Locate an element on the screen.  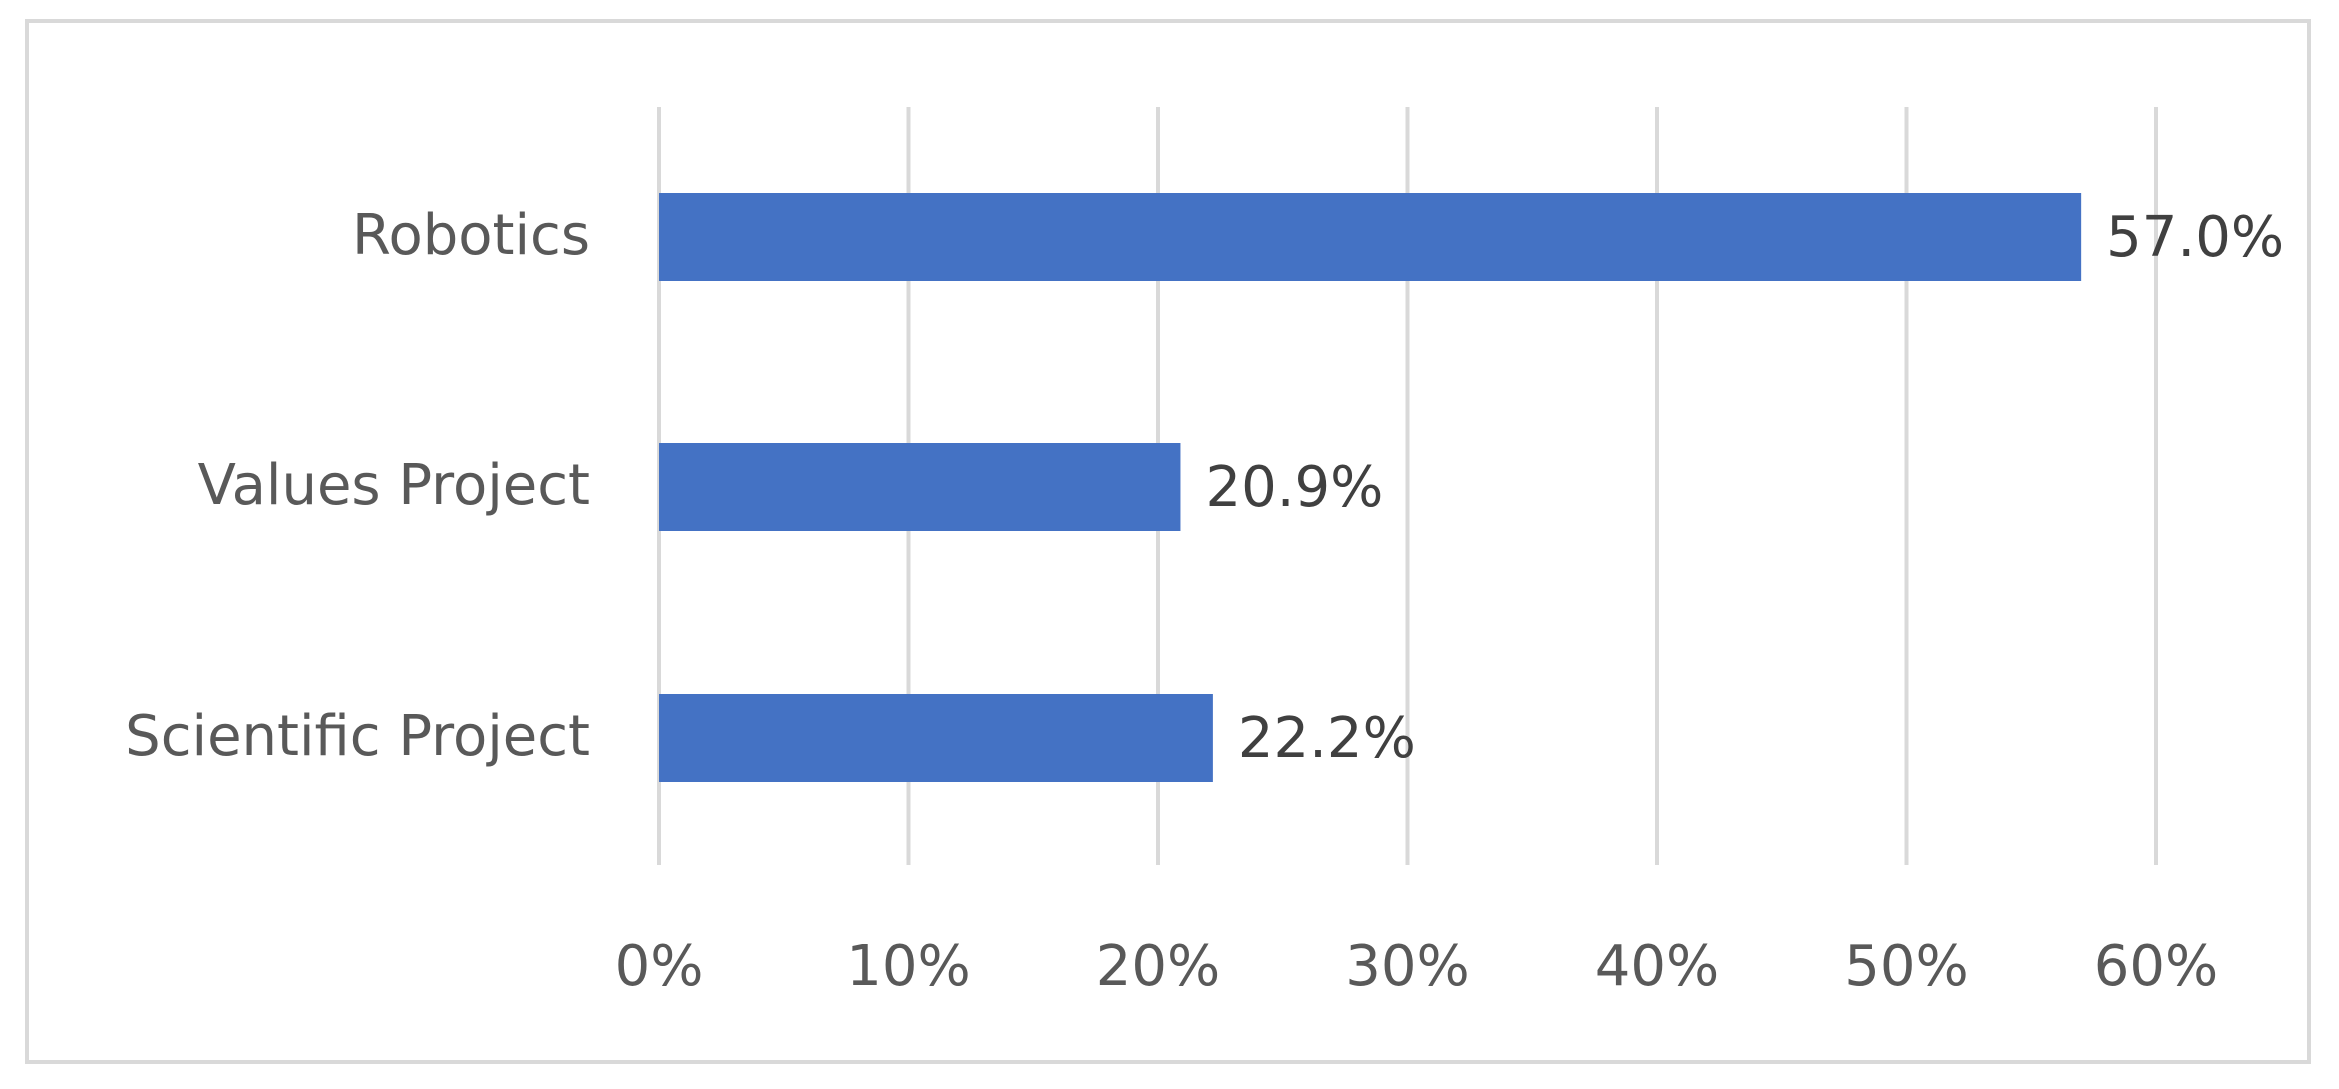
data-label: 57.0% is located at coordinates (2195, 237).